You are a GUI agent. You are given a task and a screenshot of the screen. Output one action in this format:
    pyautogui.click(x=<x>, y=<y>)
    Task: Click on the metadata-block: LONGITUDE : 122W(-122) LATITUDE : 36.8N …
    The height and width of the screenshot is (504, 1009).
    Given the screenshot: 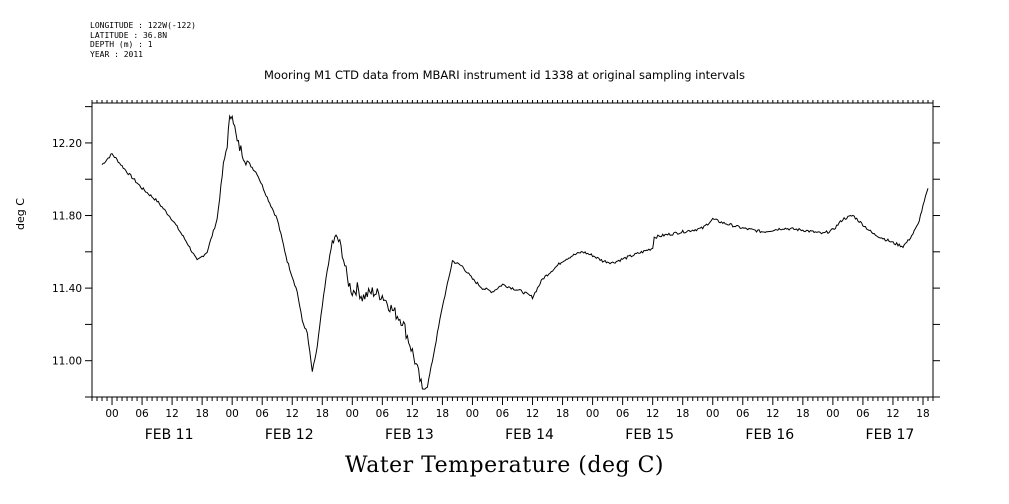 What is the action you would take?
    pyautogui.click(x=143, y=40)
    